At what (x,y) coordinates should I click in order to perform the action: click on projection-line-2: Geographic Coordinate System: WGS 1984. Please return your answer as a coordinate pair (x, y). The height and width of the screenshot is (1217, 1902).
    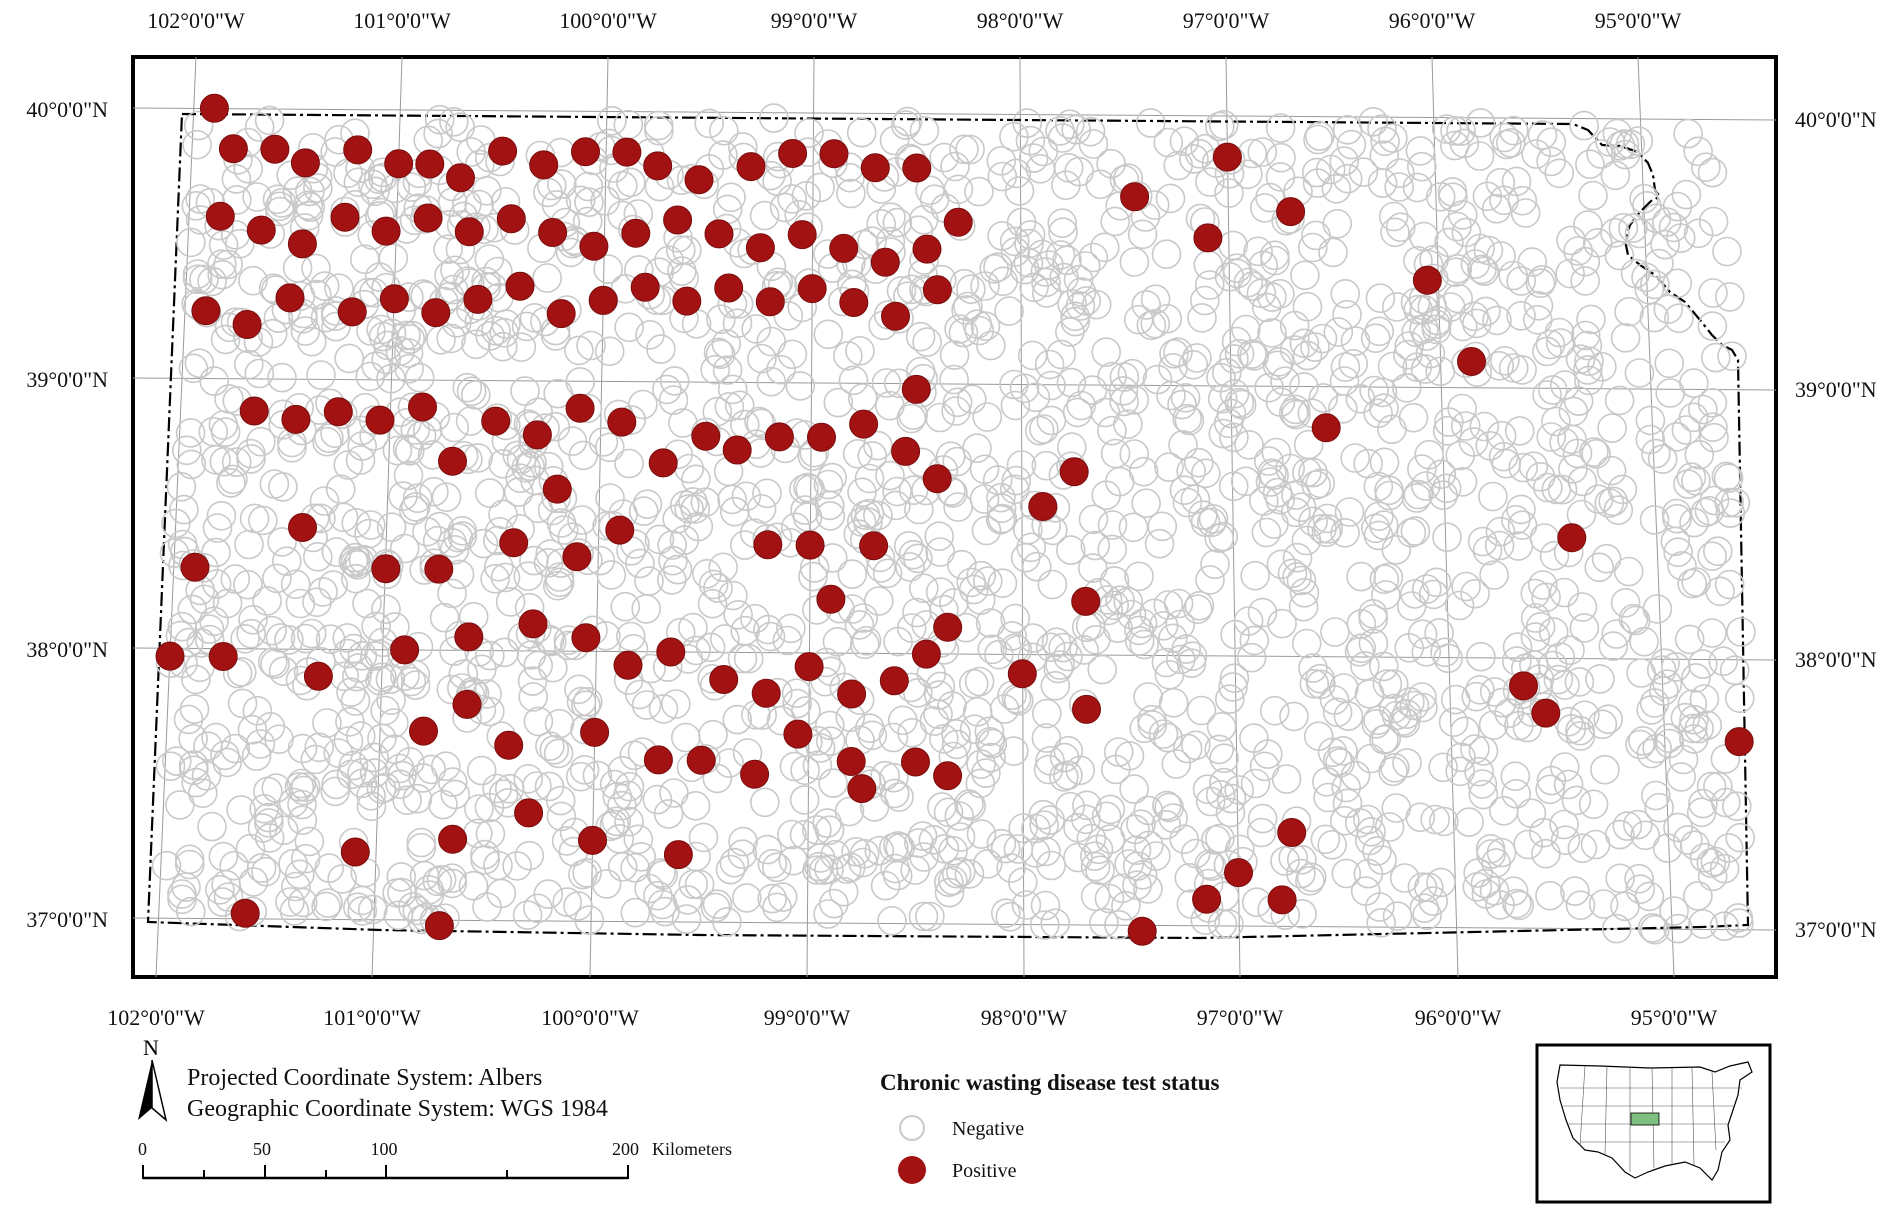
    Looking at the image, I should click on (397, 1109).